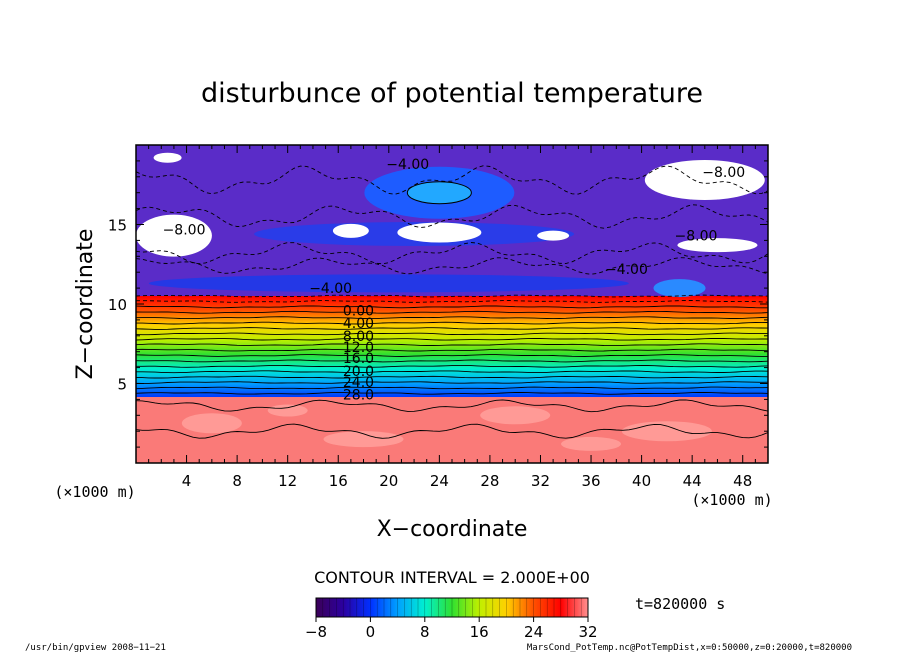 This screenshot has height=654, width=904. Describe the element at coordinates (452, 529) in the screenshot. I see `x-axis-label: X−coordinate` at that location.